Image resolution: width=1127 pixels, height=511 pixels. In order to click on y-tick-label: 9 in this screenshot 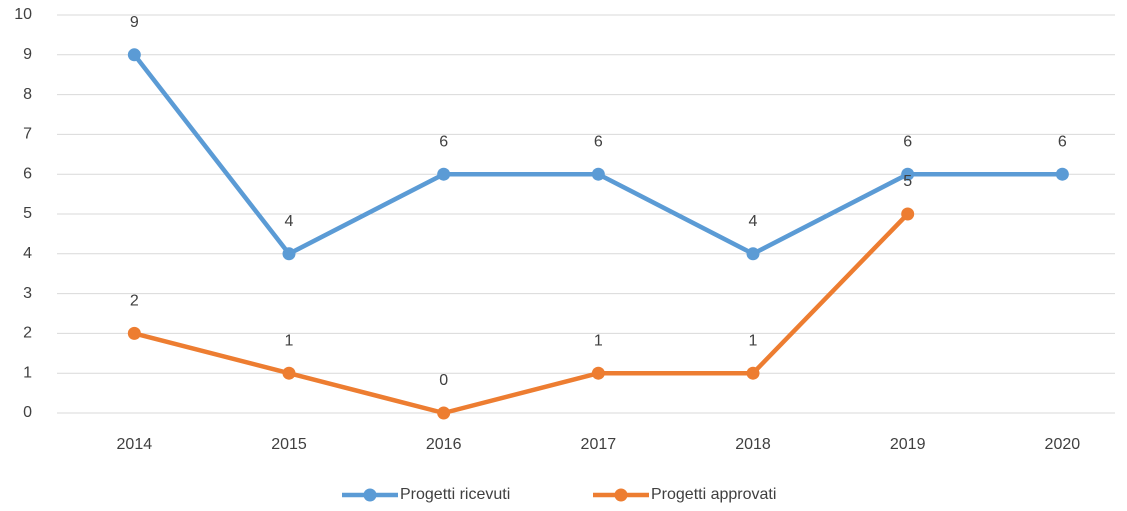, I will do `click(27, 54)`.